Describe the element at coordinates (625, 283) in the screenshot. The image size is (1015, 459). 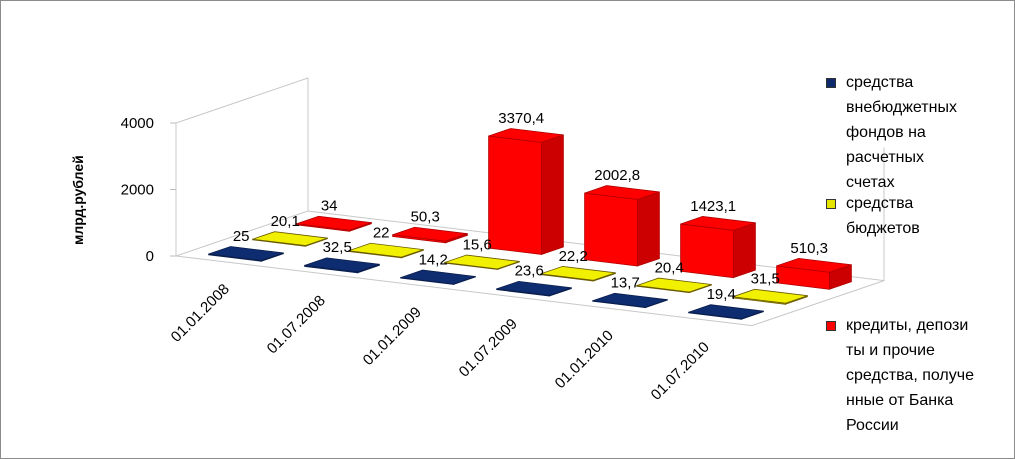
I see `data-label: 13,7` at that location.